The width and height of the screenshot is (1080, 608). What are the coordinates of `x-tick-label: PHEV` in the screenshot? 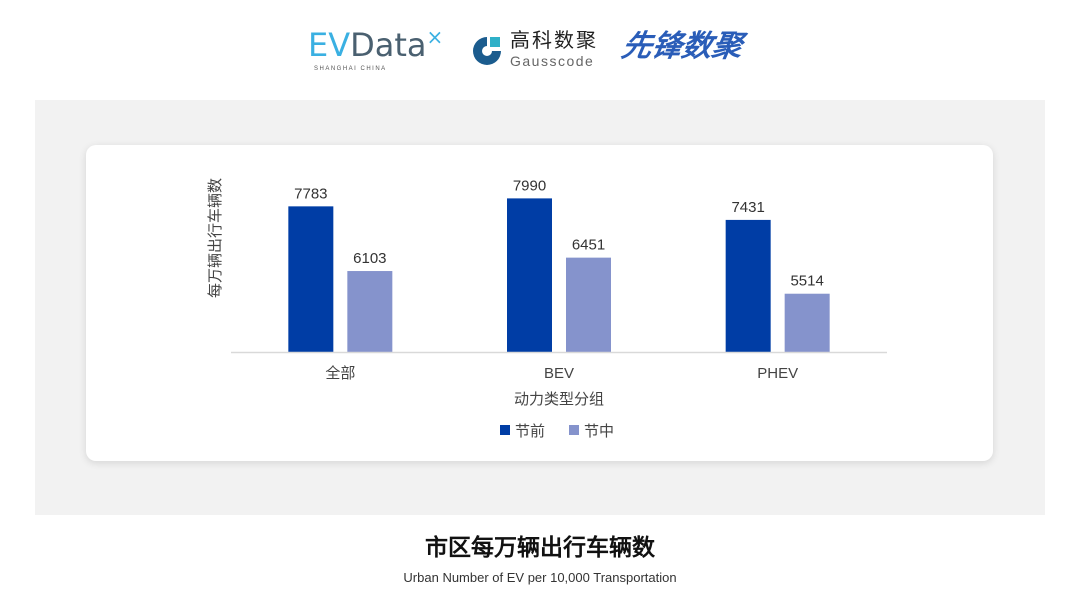 It's located at (777, 373).